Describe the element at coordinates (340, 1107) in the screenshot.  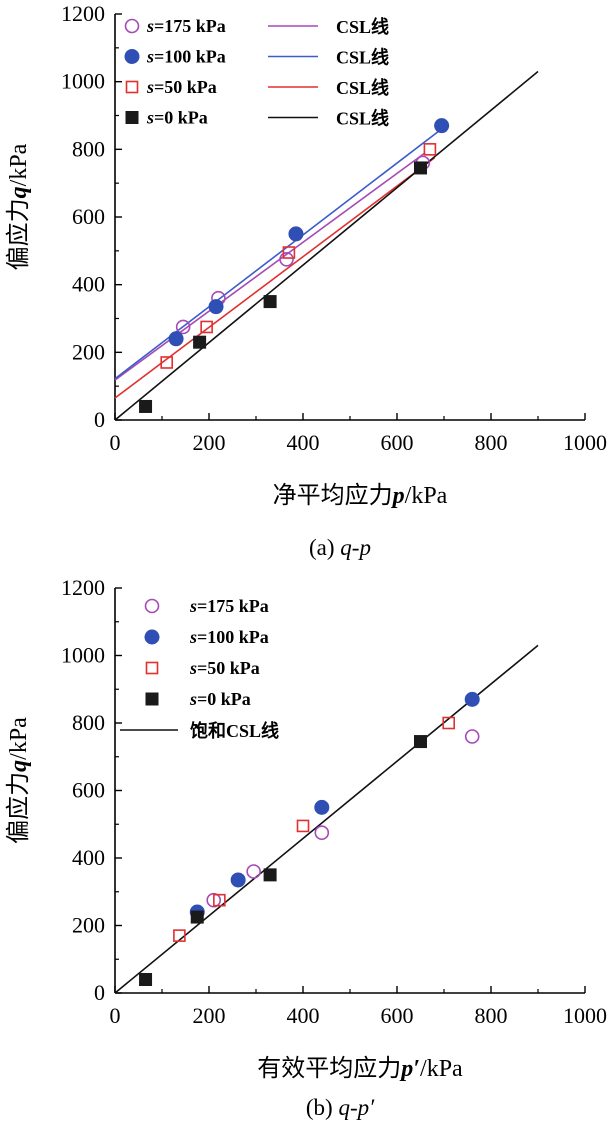
I see `figure-caption: (b) q-p′` at that location.